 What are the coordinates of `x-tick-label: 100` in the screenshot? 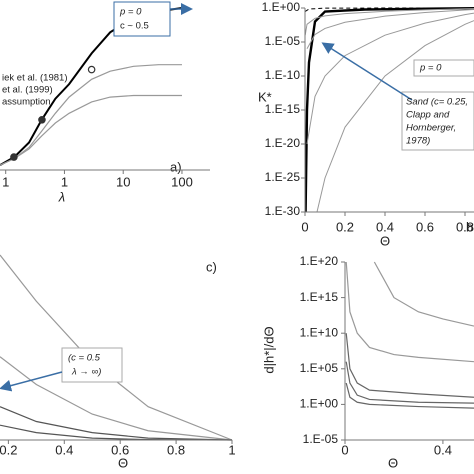 It's located at (182, 181).